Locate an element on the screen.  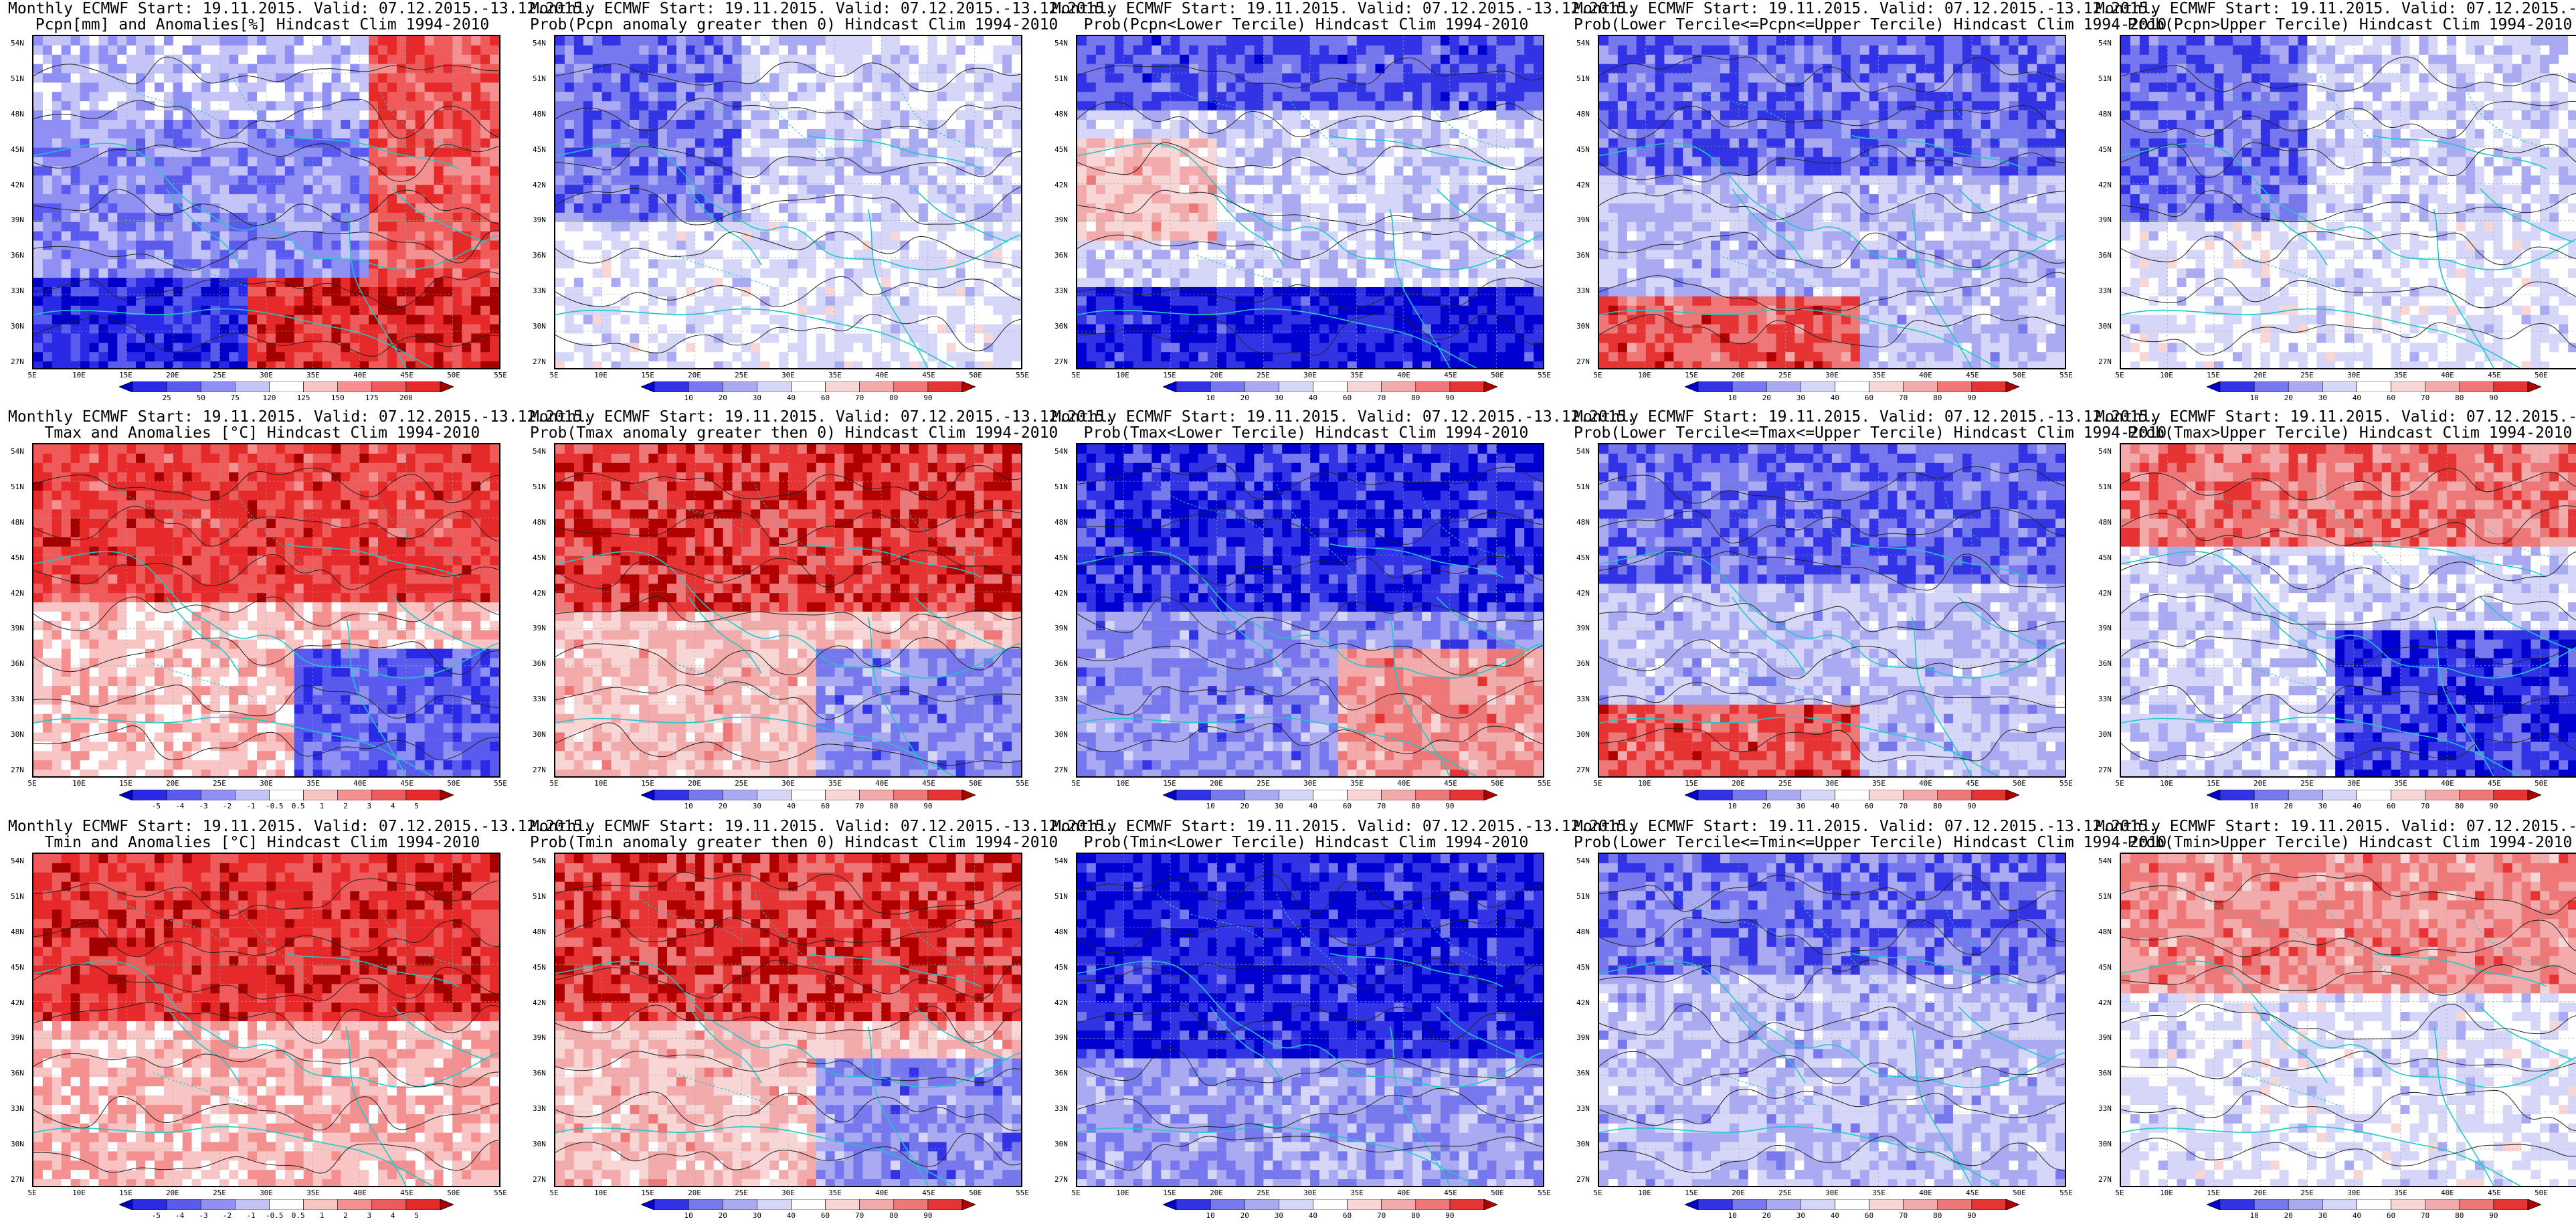
colorbar-label: 150 is located at coordinates (338, 397).